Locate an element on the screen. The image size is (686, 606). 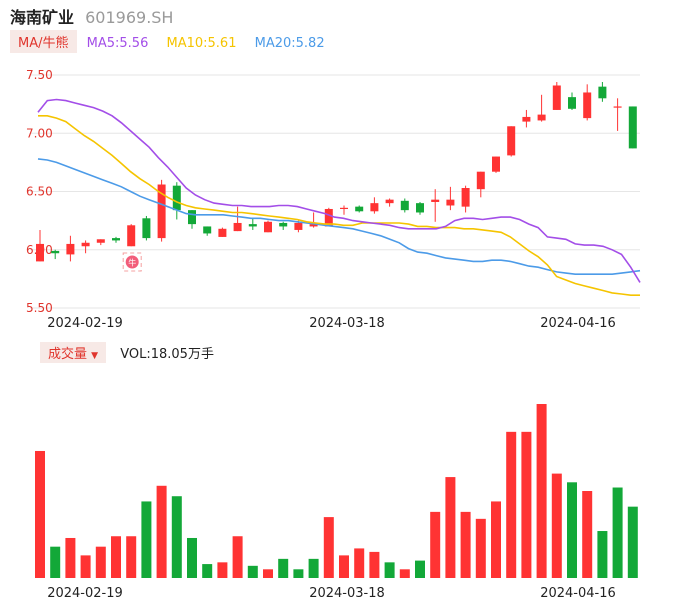
ma-indicator-toggle: MA/牛熊 is located at coordinates (43, 41).